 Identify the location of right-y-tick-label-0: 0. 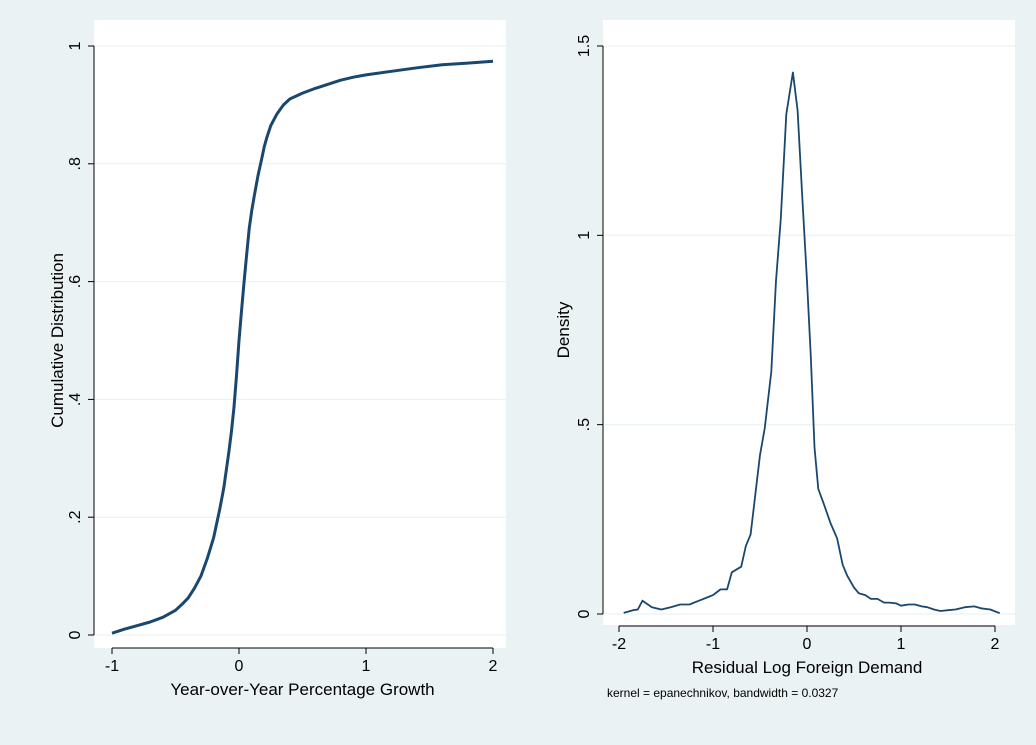
(584, 613).